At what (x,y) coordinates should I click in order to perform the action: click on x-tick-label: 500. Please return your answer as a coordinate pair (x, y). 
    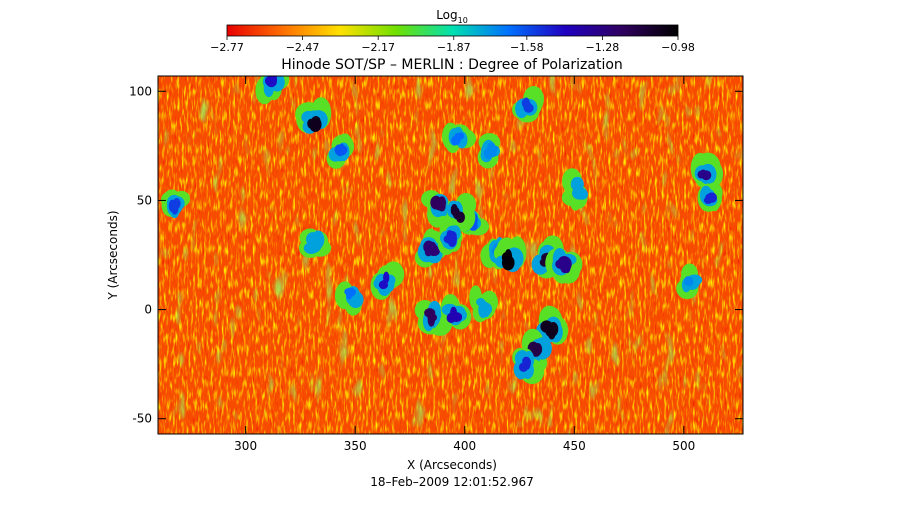
    Looking at the image, I should click on (683, 446).